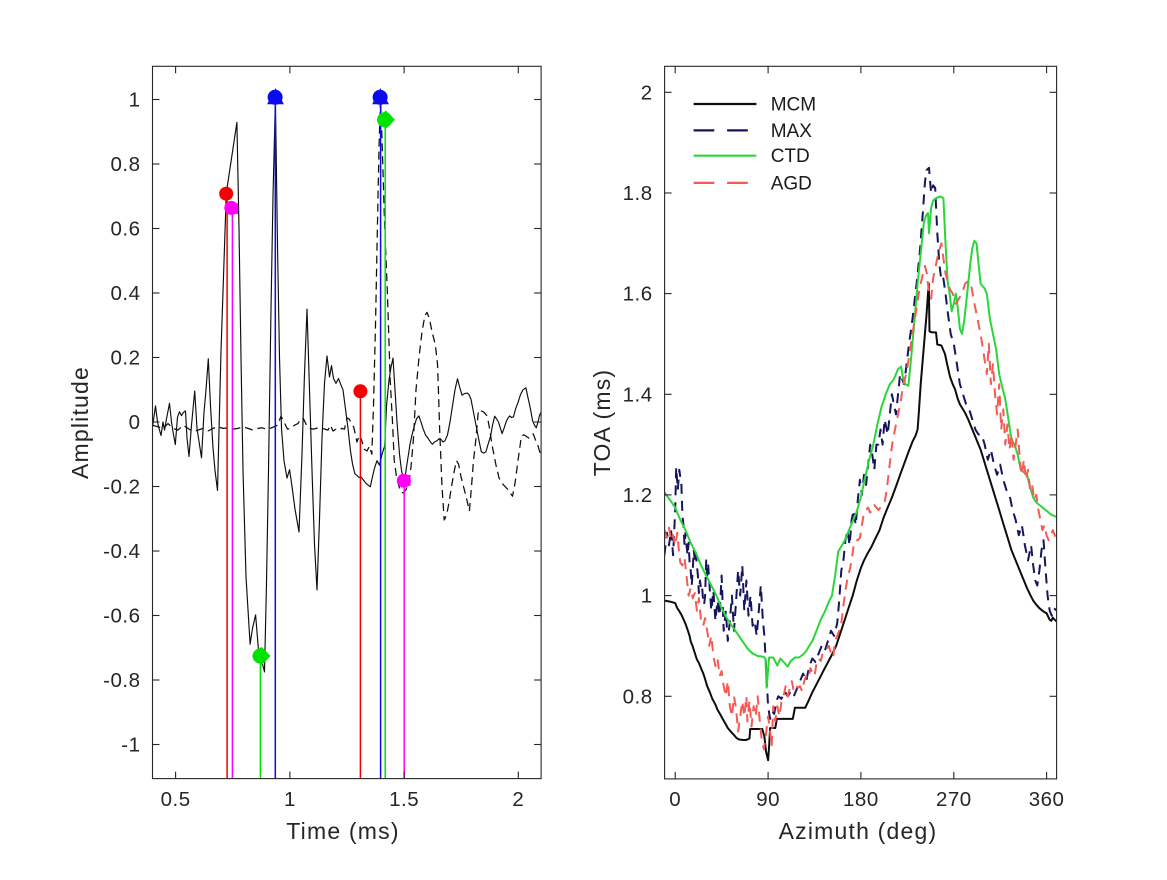  What do you see at coordinates (80, 422) in the screenshot?
I see `svg-text: Amplitude` at bounding box center [80, 422].